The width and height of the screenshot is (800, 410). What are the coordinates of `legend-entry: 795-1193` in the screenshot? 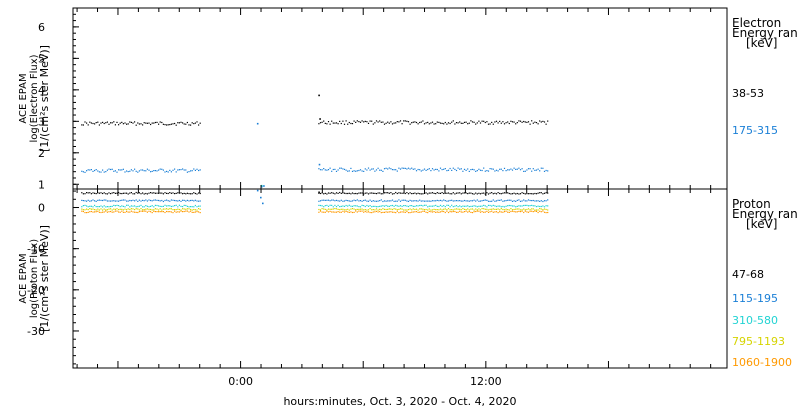 It's located at (758, 341).